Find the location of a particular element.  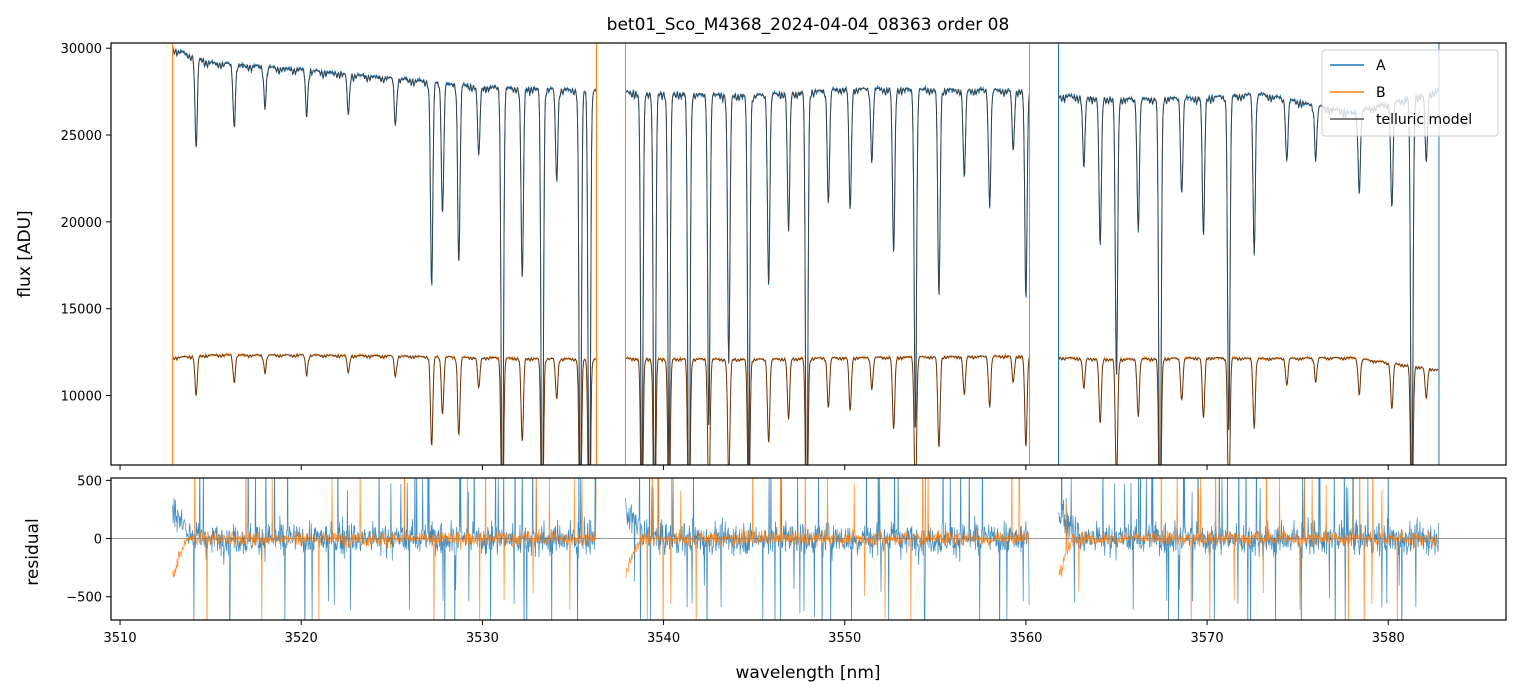

wavelength-x-tick-label: 3570 is located at coordinates (1207, 638).